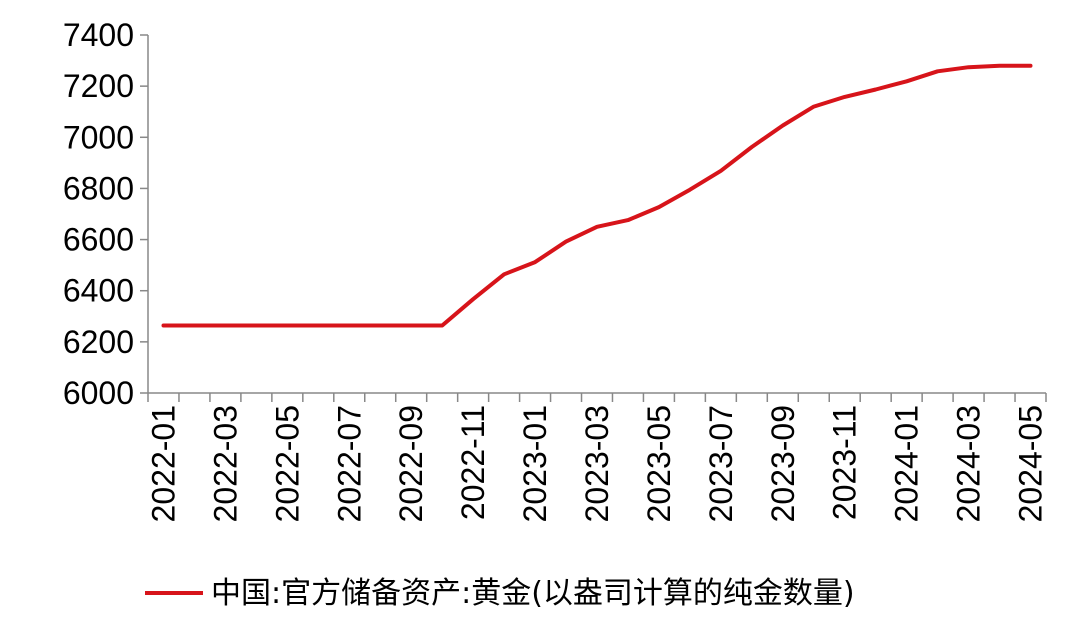 Image resolution: width=1080 pixels, height=634 pixels. I want to click on y-tick-label: 6200, so click(98, 342).